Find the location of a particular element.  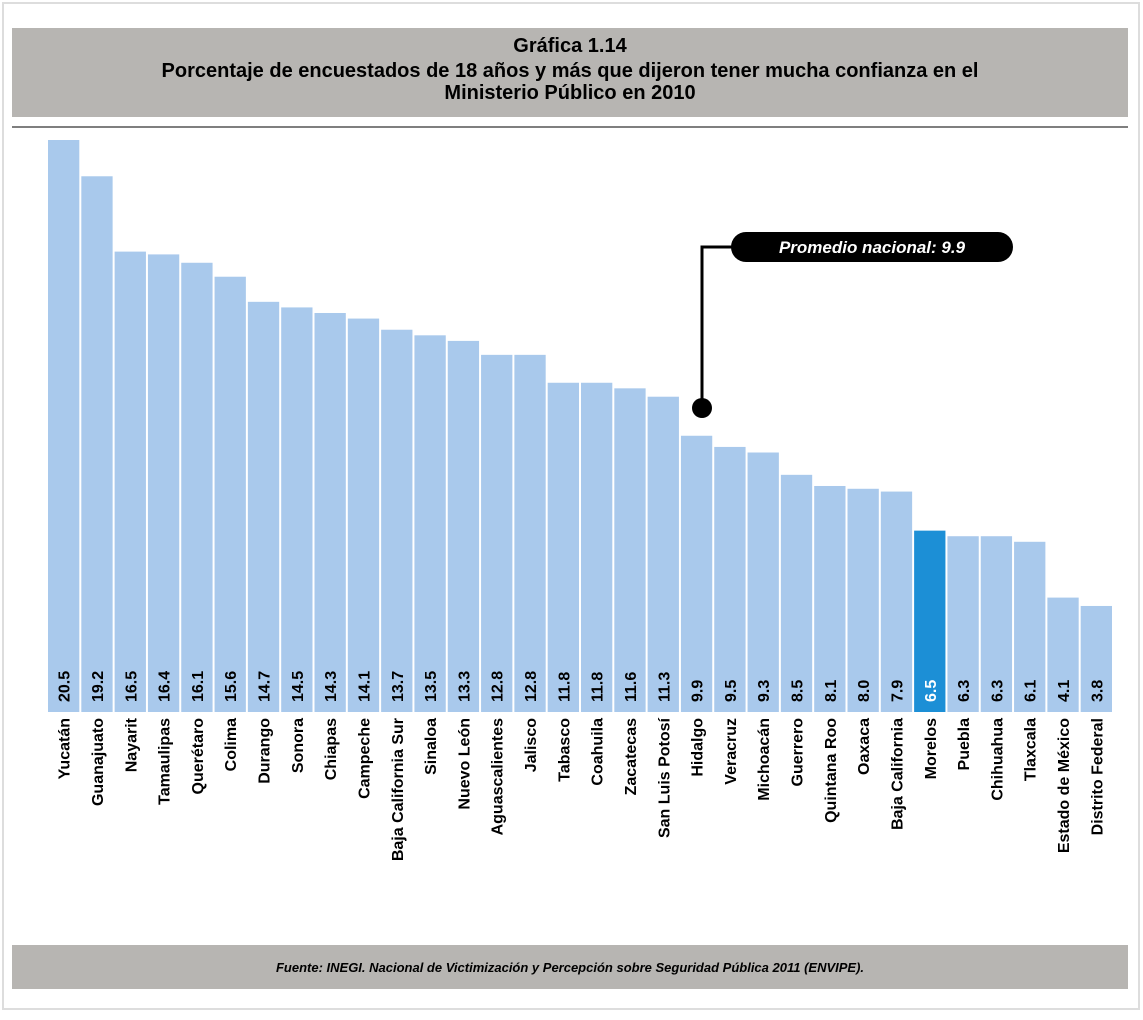

x-tick-label: Zacatecas is located at coordinates (631, 756).